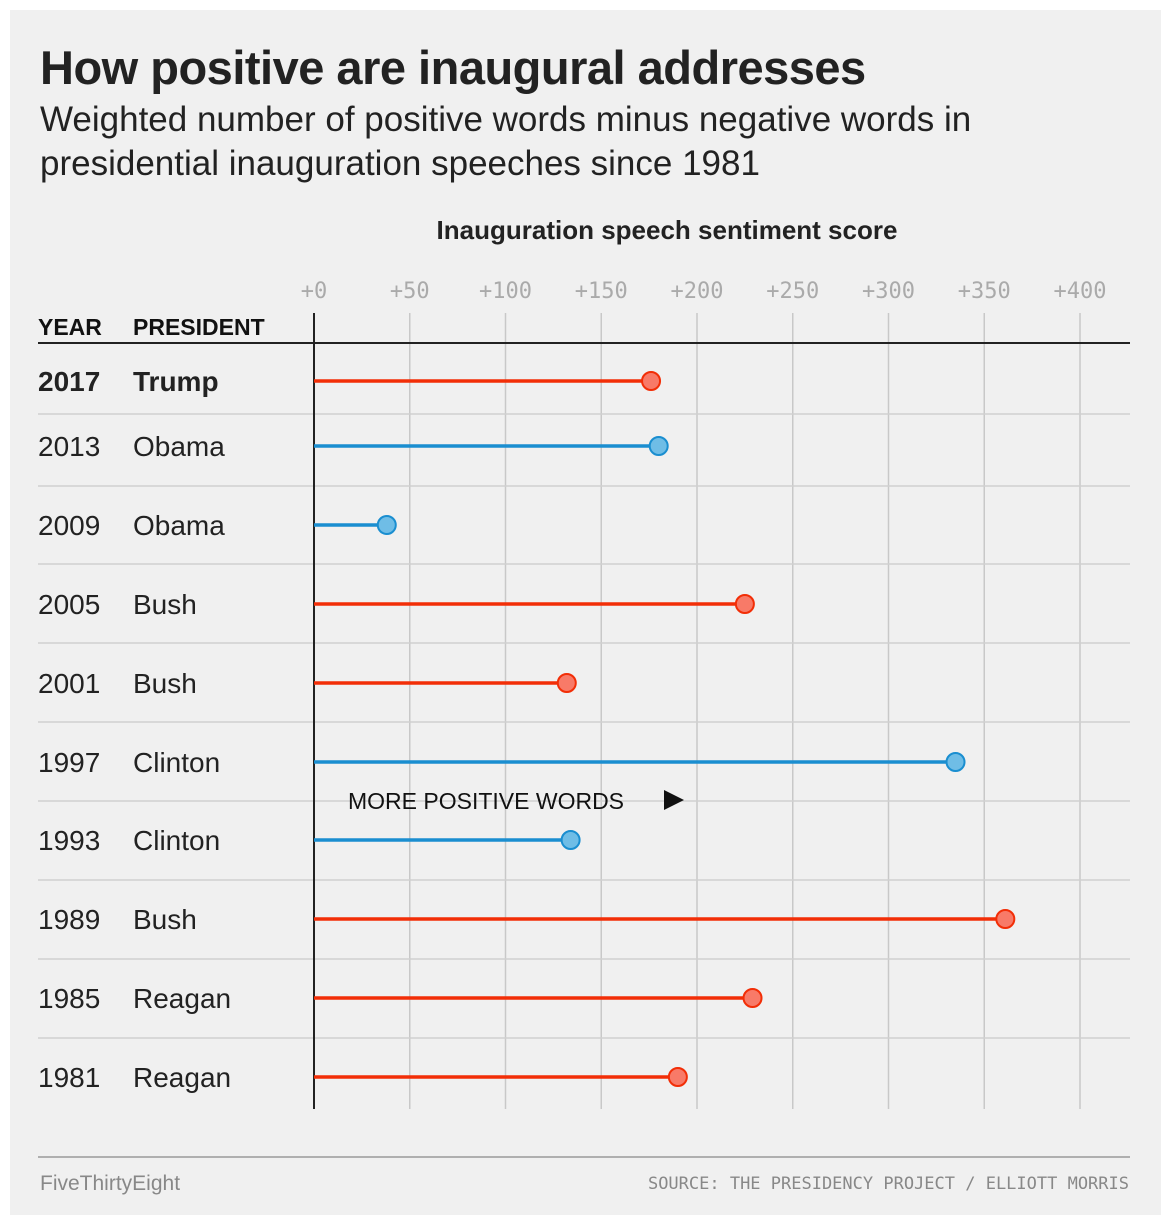 The image size is (1174, 1230). I want to click on row-year: 1997, so click(69, 762).